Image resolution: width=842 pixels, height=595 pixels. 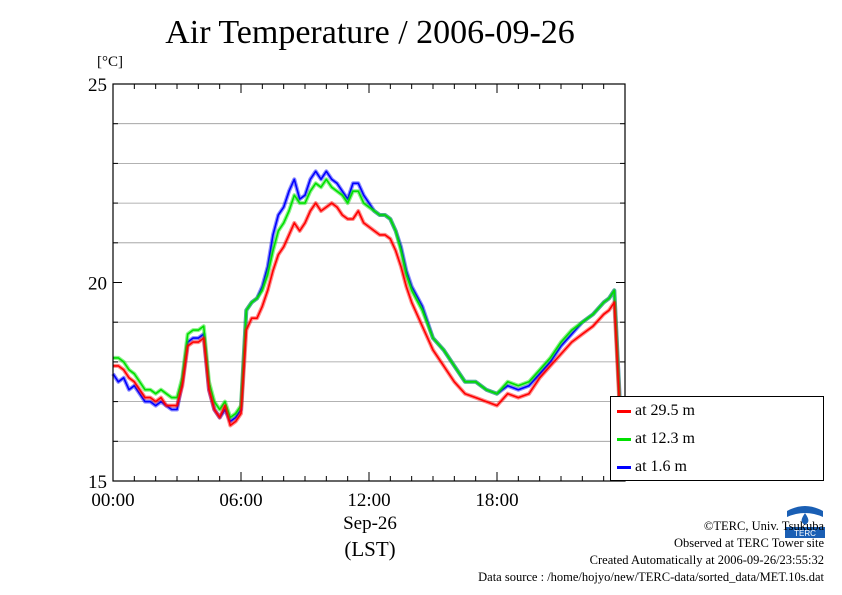 What do you see at coordinates (717, 438) in the screenshot?
I see `legend: at 29.5 m at 12.3 m at 1.6 m` at bounding box center [717, 438].